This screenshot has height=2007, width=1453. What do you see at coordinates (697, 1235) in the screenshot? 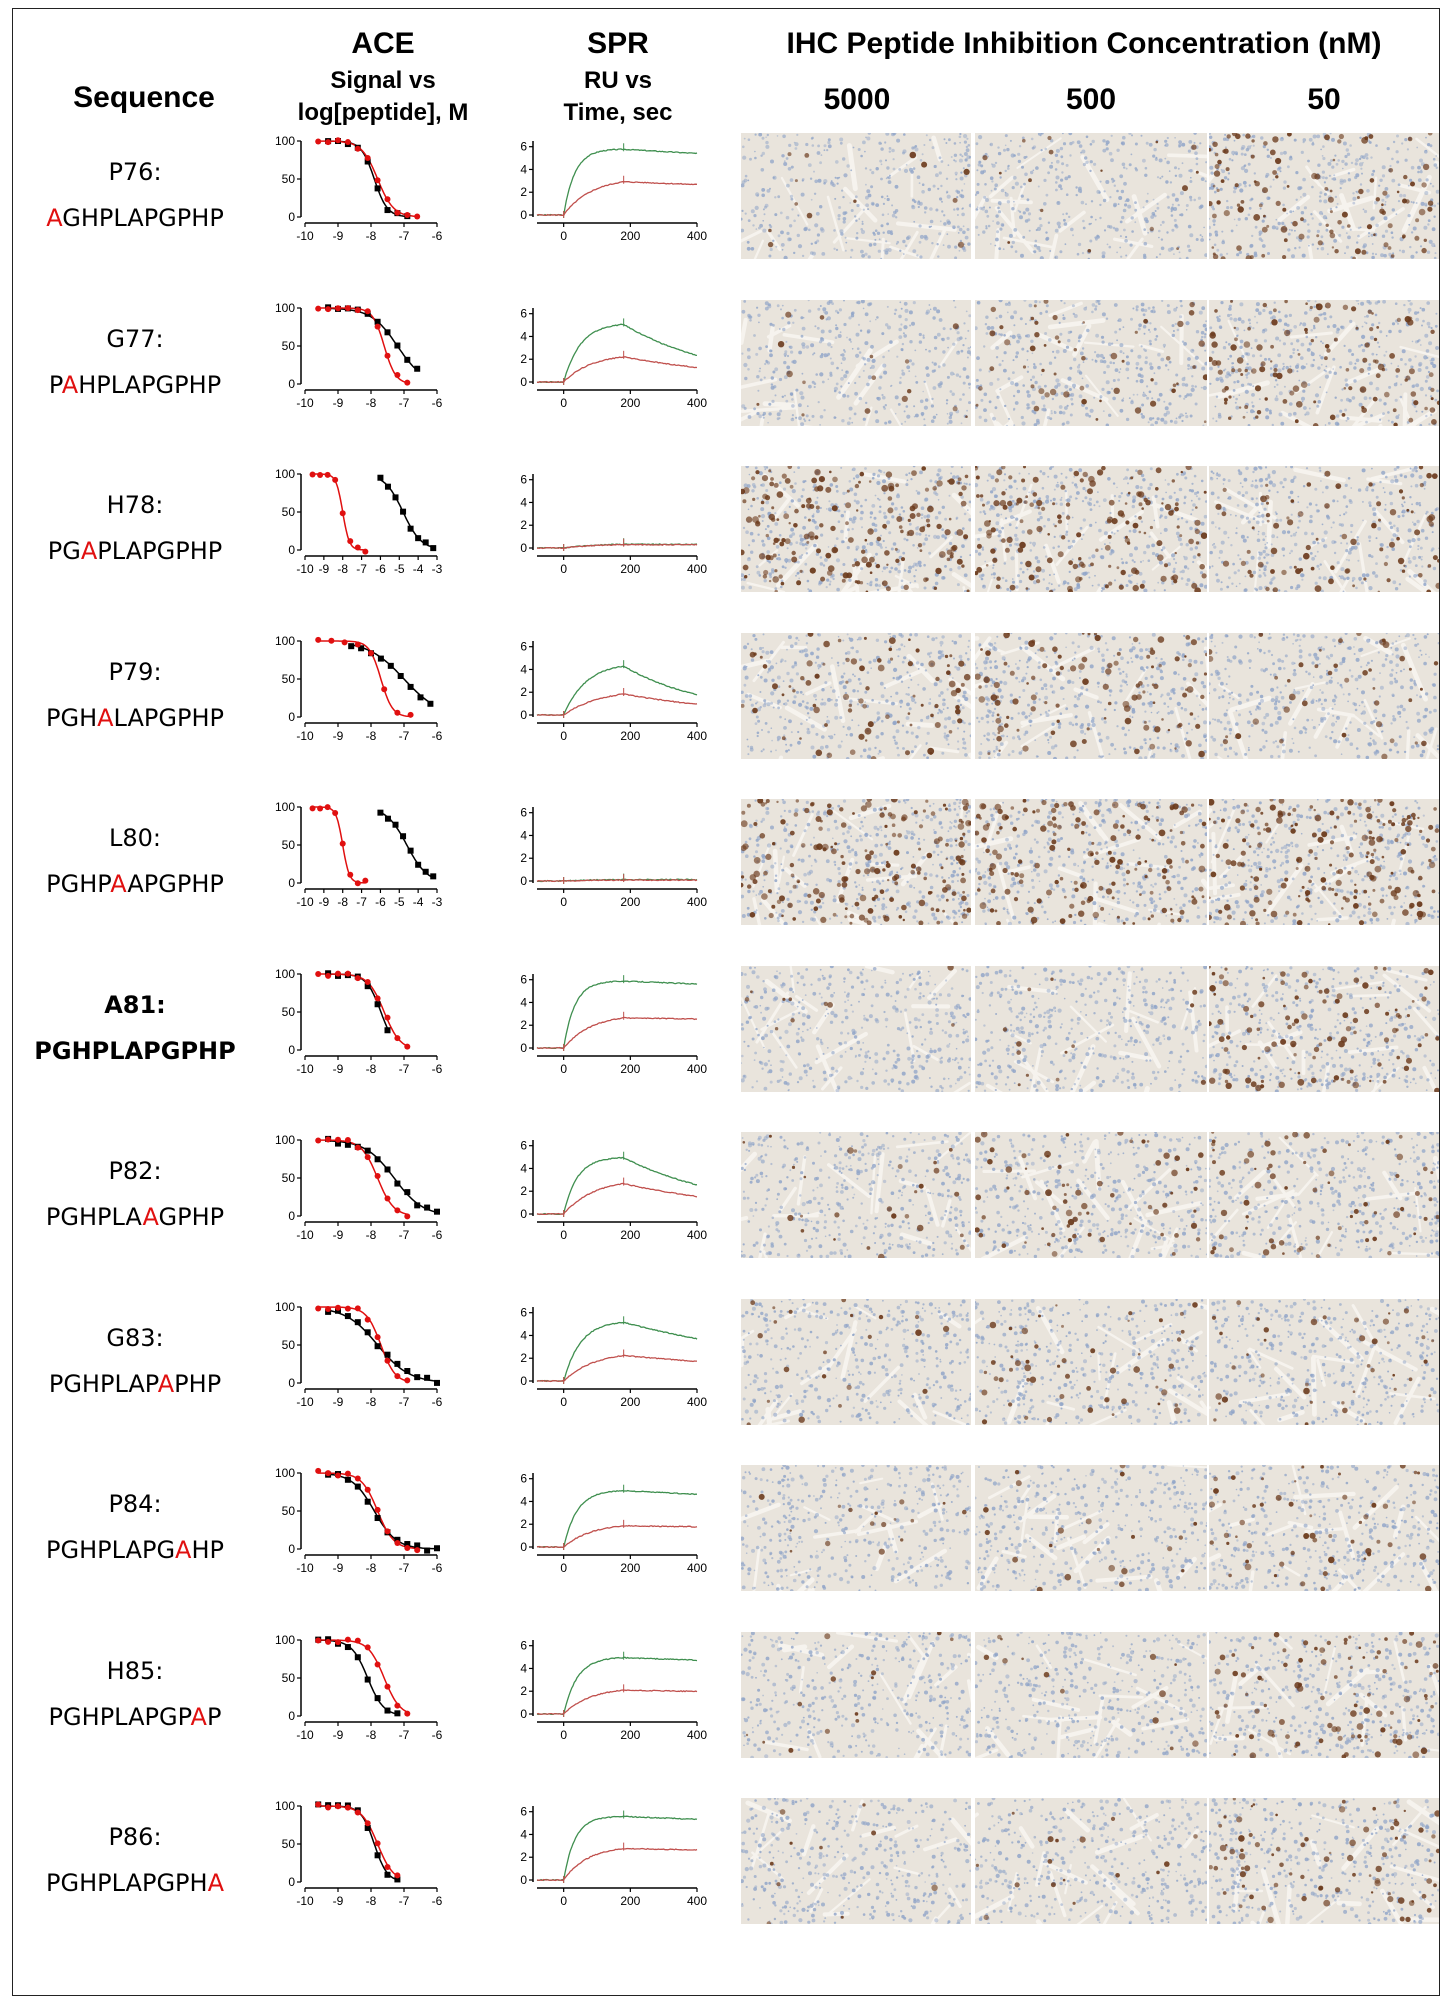
I see `spr-x-tick-label: 400` at bounding box center [697, 1235].